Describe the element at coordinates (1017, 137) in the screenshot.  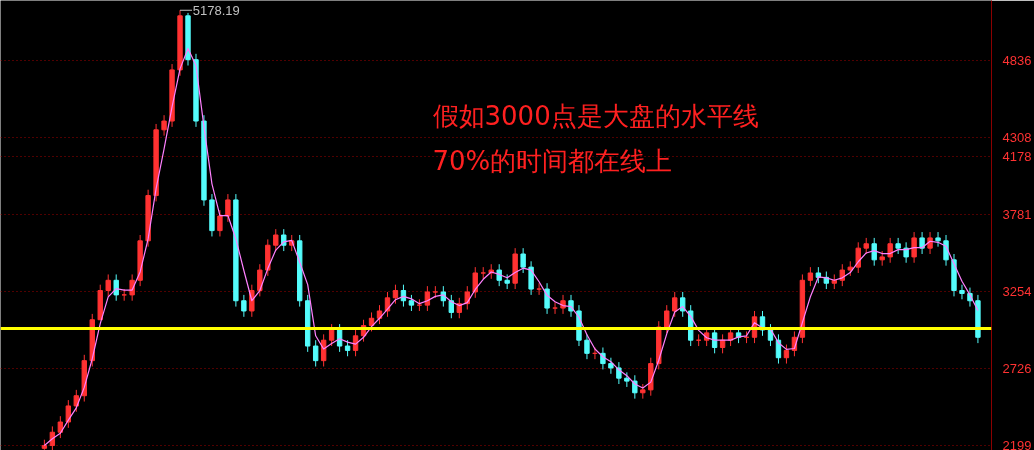
I see `y-tick-label: 4308` at that location.